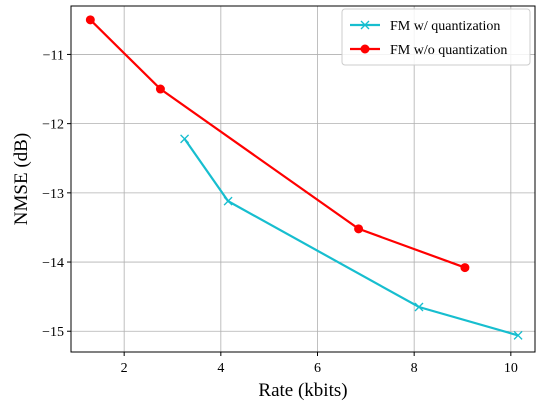 The image size is (537, 402). What do you see at coordinates (445, 26) in the screenshot?
I see `legend-label: FM w/ quantization` at bounding box center [445, 26].